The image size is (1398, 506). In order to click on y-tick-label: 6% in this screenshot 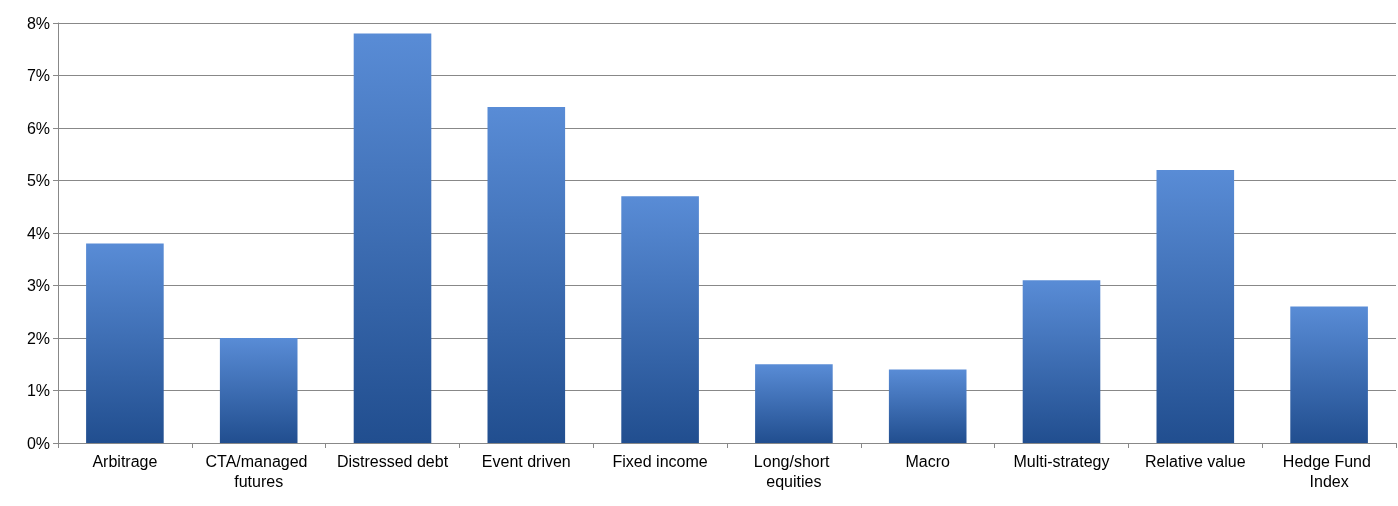, I will do `click(38, 128)`.